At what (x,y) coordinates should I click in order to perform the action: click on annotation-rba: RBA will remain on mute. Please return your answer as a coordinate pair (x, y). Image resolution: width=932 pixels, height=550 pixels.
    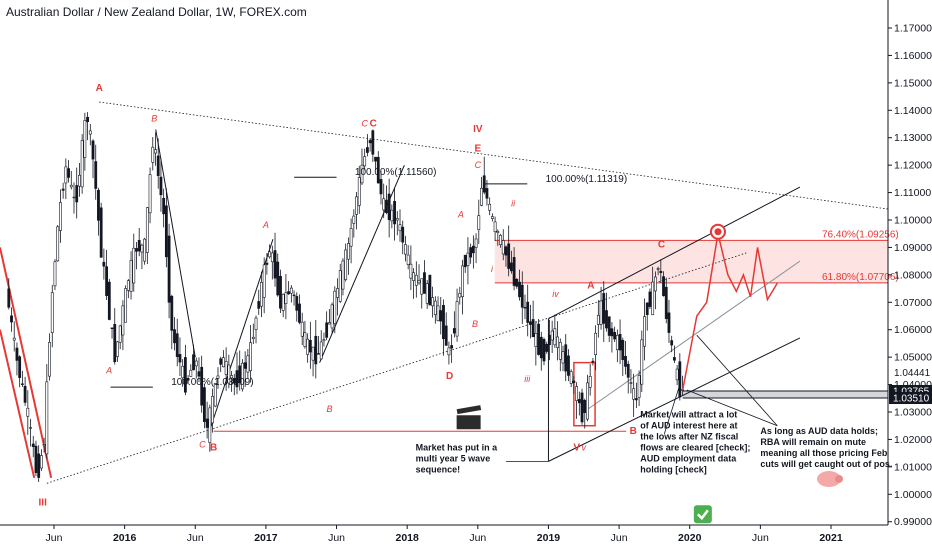
    Looking at the image, I should click on (813, 442).